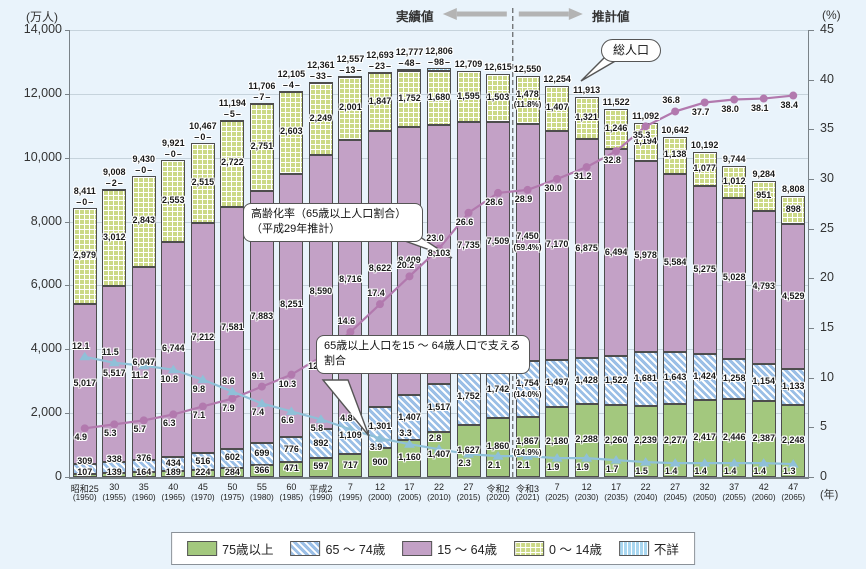 Image resolution: width=866 pixels, height=569 pixels. I want to click on projection-values-label: 推計値, so click(611, 17).